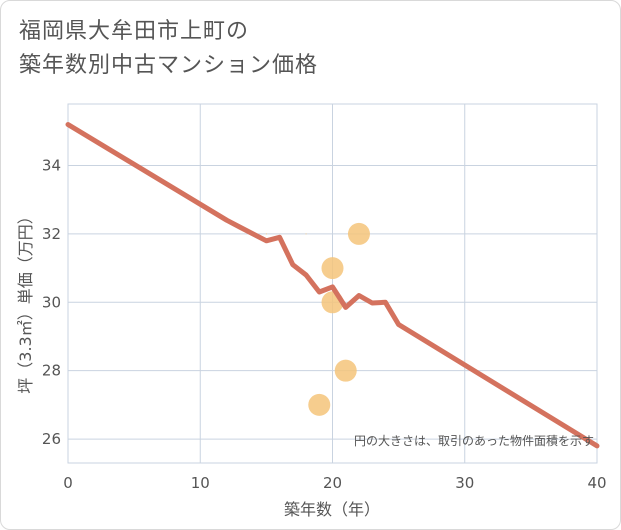  I want to click on y-axis-label: 坪（3.3㎡）単価（万円）, so click(25, 300).